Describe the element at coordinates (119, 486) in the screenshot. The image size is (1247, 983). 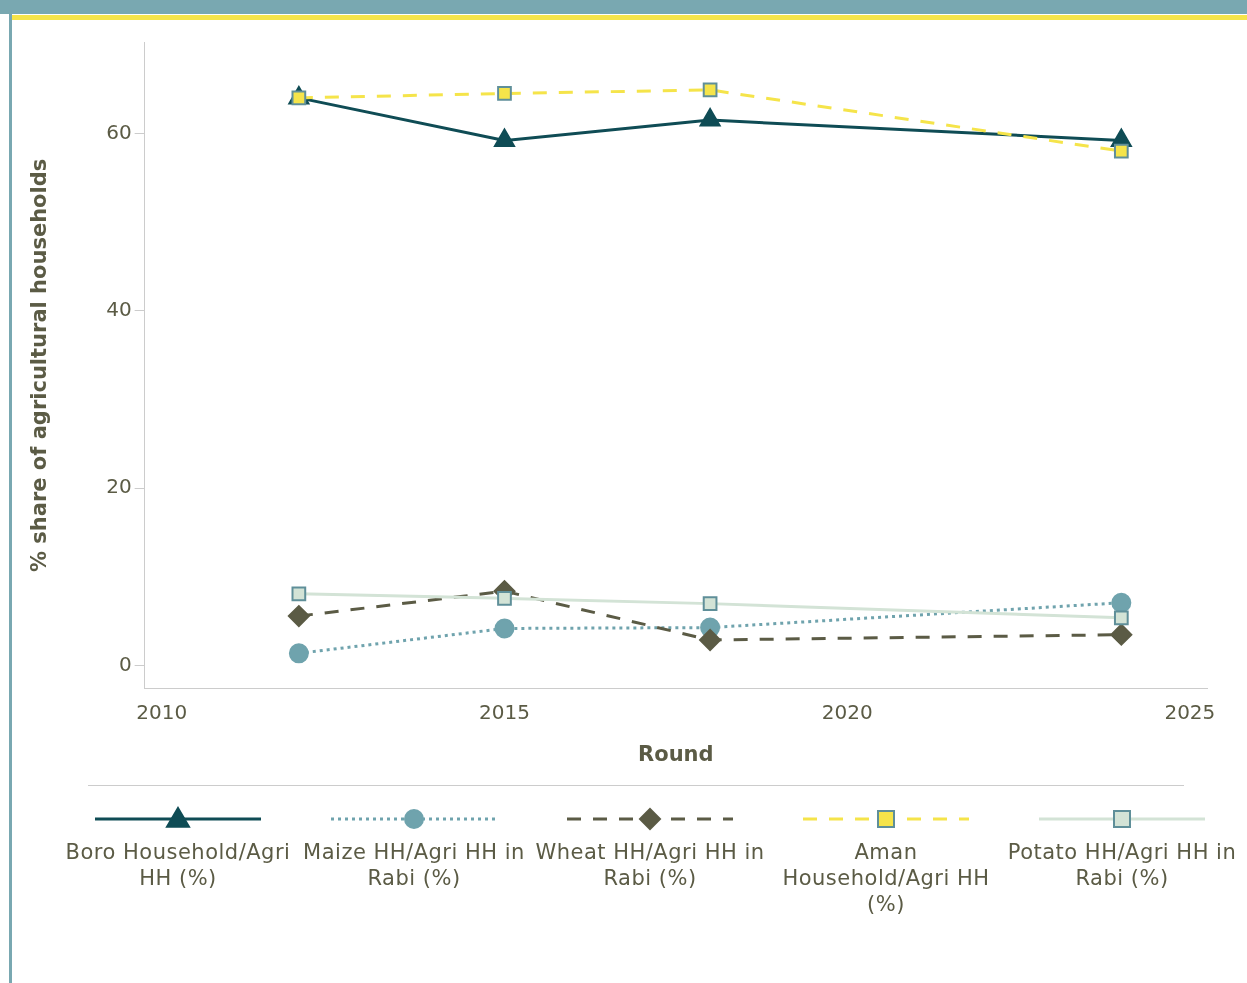
I see `y-tick-label: 20` at that location.